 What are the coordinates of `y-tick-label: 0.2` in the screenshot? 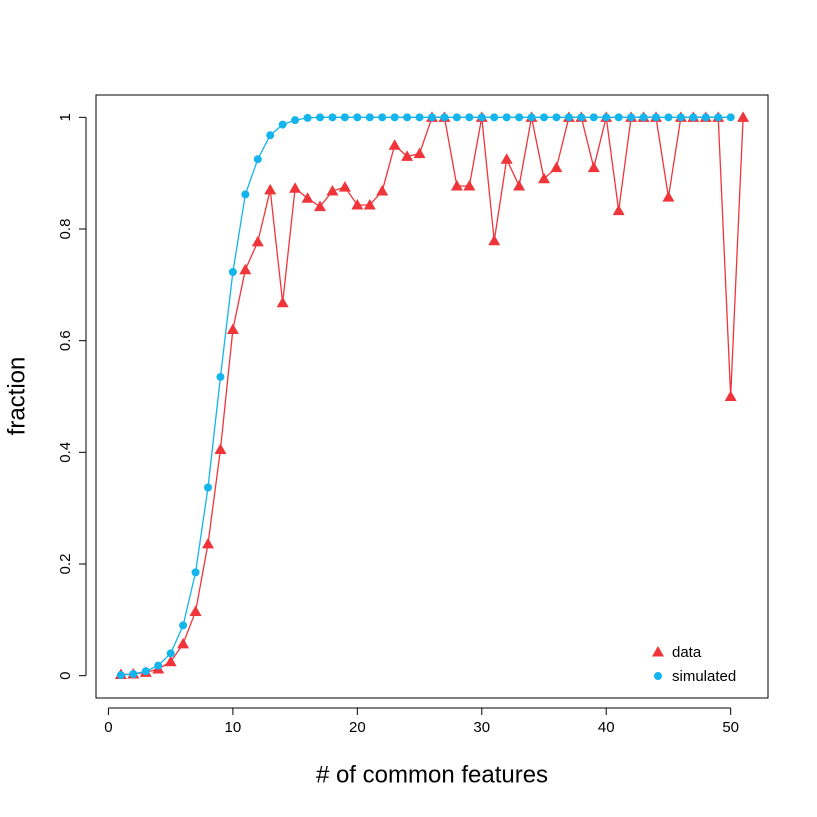 It's located at (65, 564).